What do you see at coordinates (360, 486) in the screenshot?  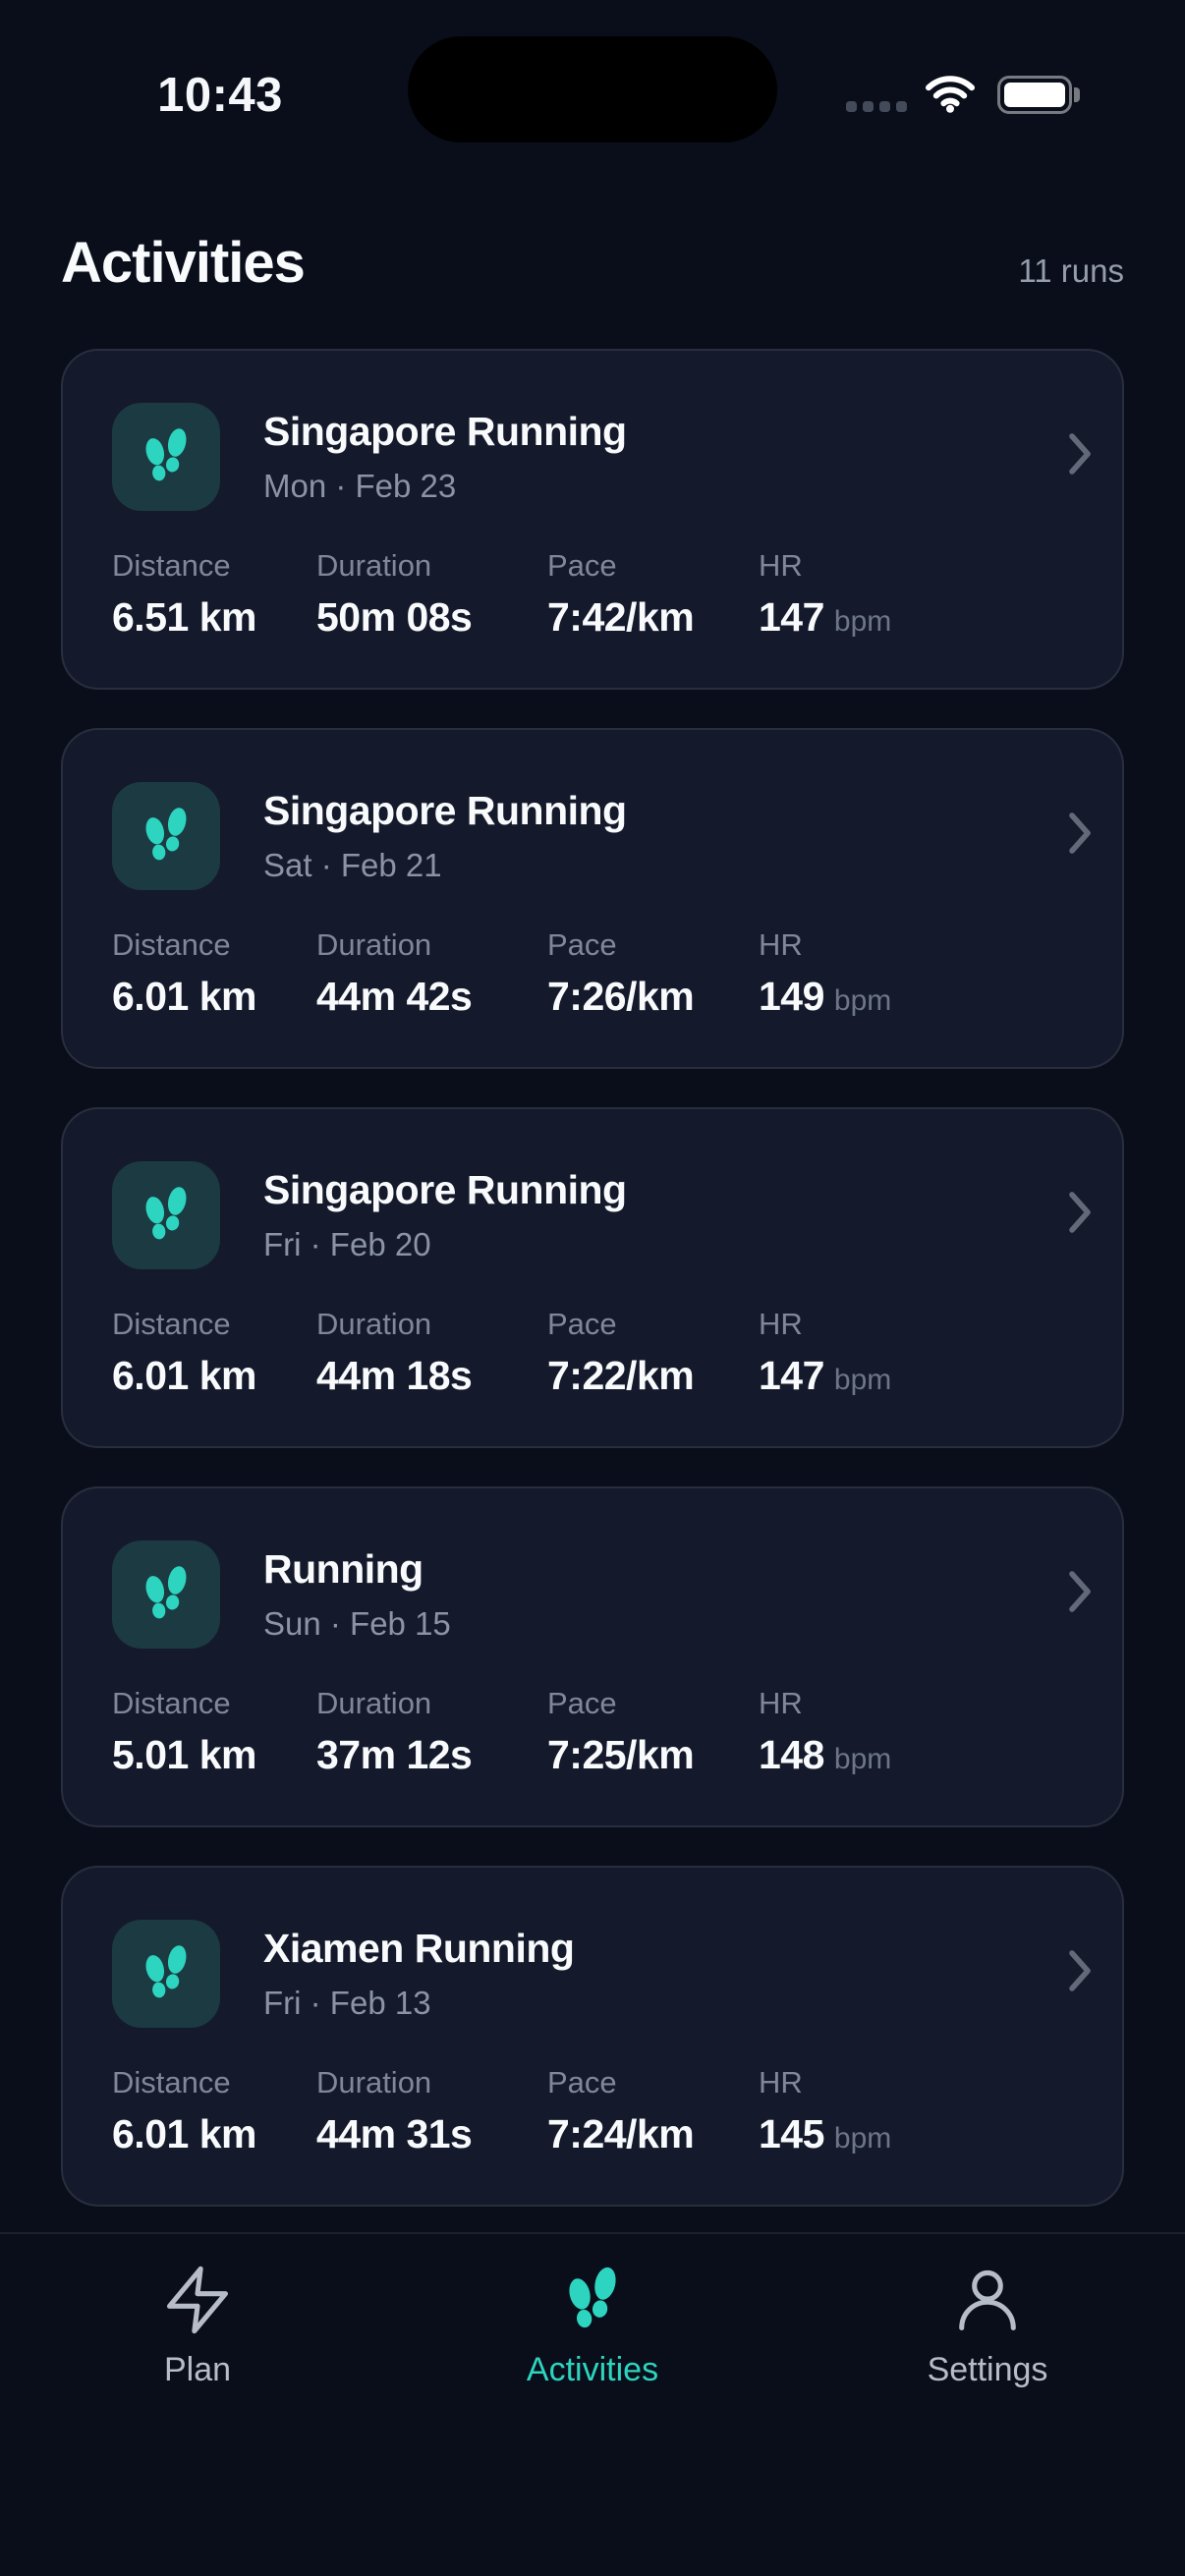 I see `activity-date: Mon · Feb 23` at bounding box center [360, 486].